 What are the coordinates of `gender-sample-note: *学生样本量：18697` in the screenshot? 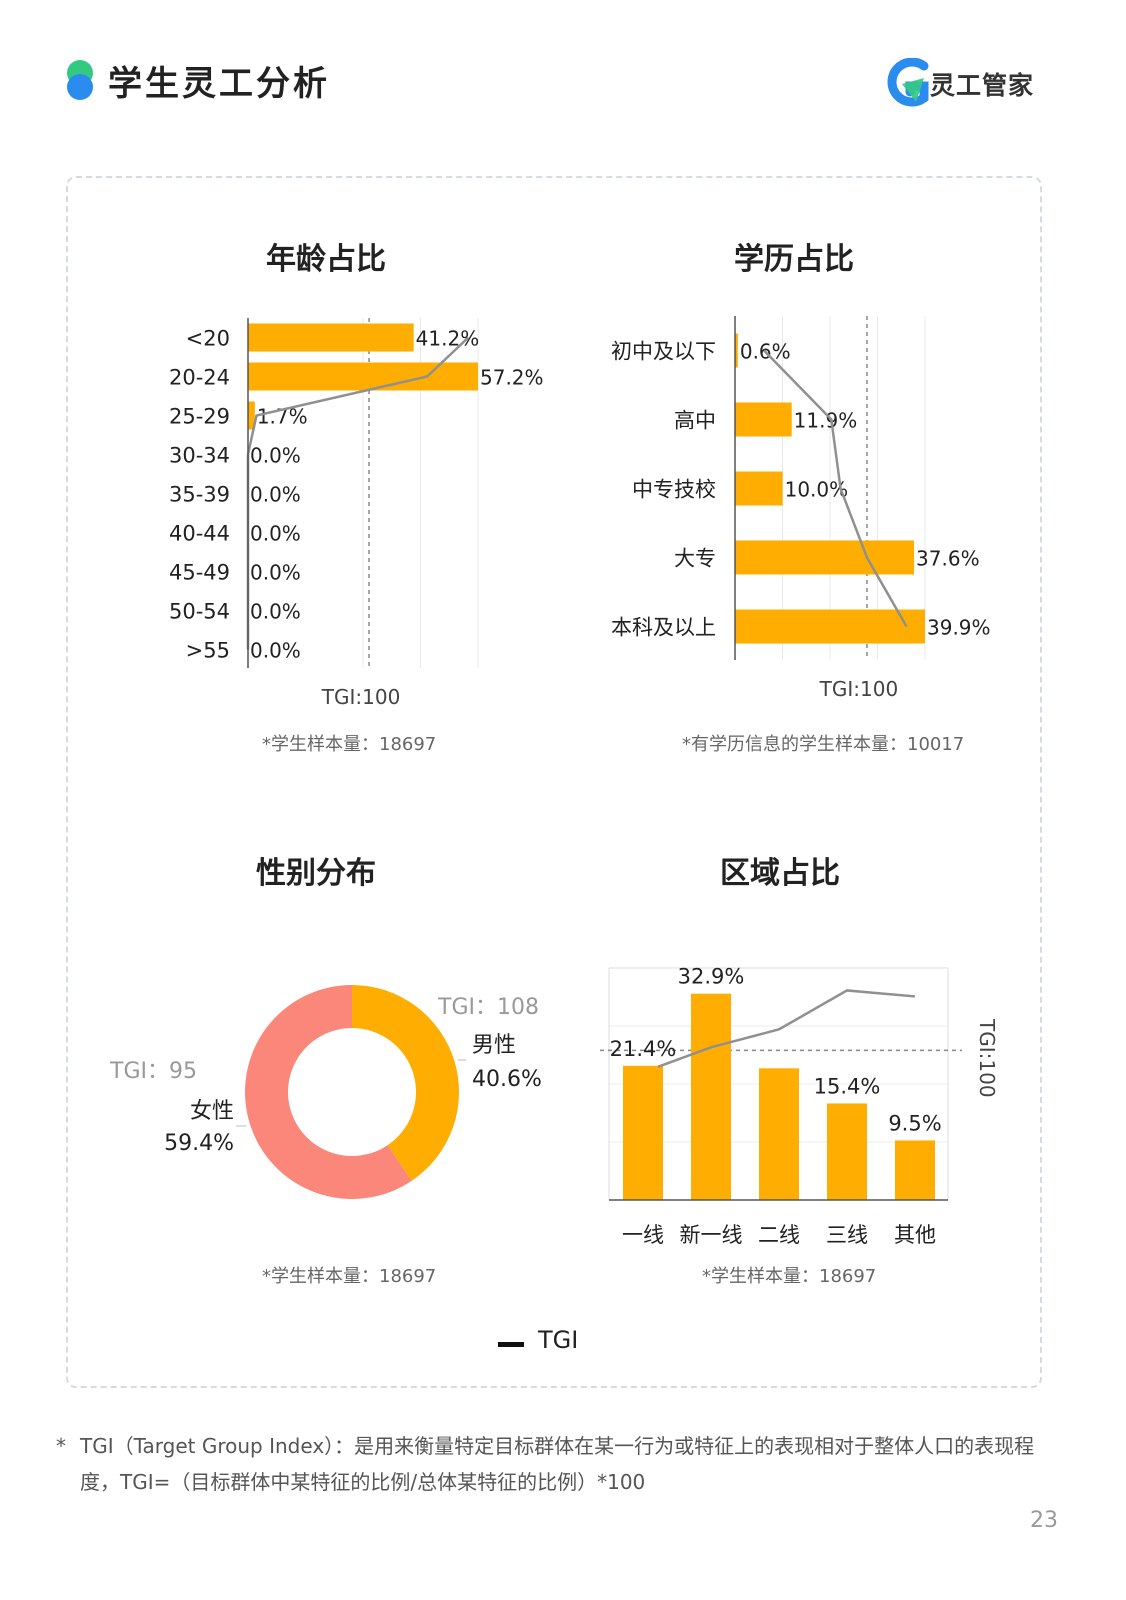 It's located at (349, 1276).